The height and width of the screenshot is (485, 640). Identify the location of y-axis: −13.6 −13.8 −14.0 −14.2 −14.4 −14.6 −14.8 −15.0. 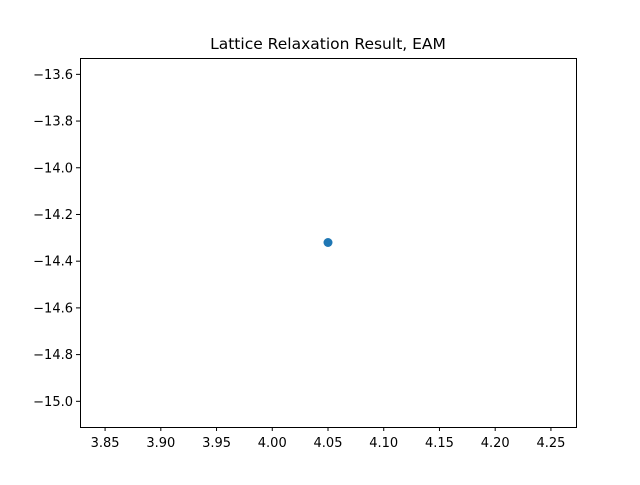
(56, 239).